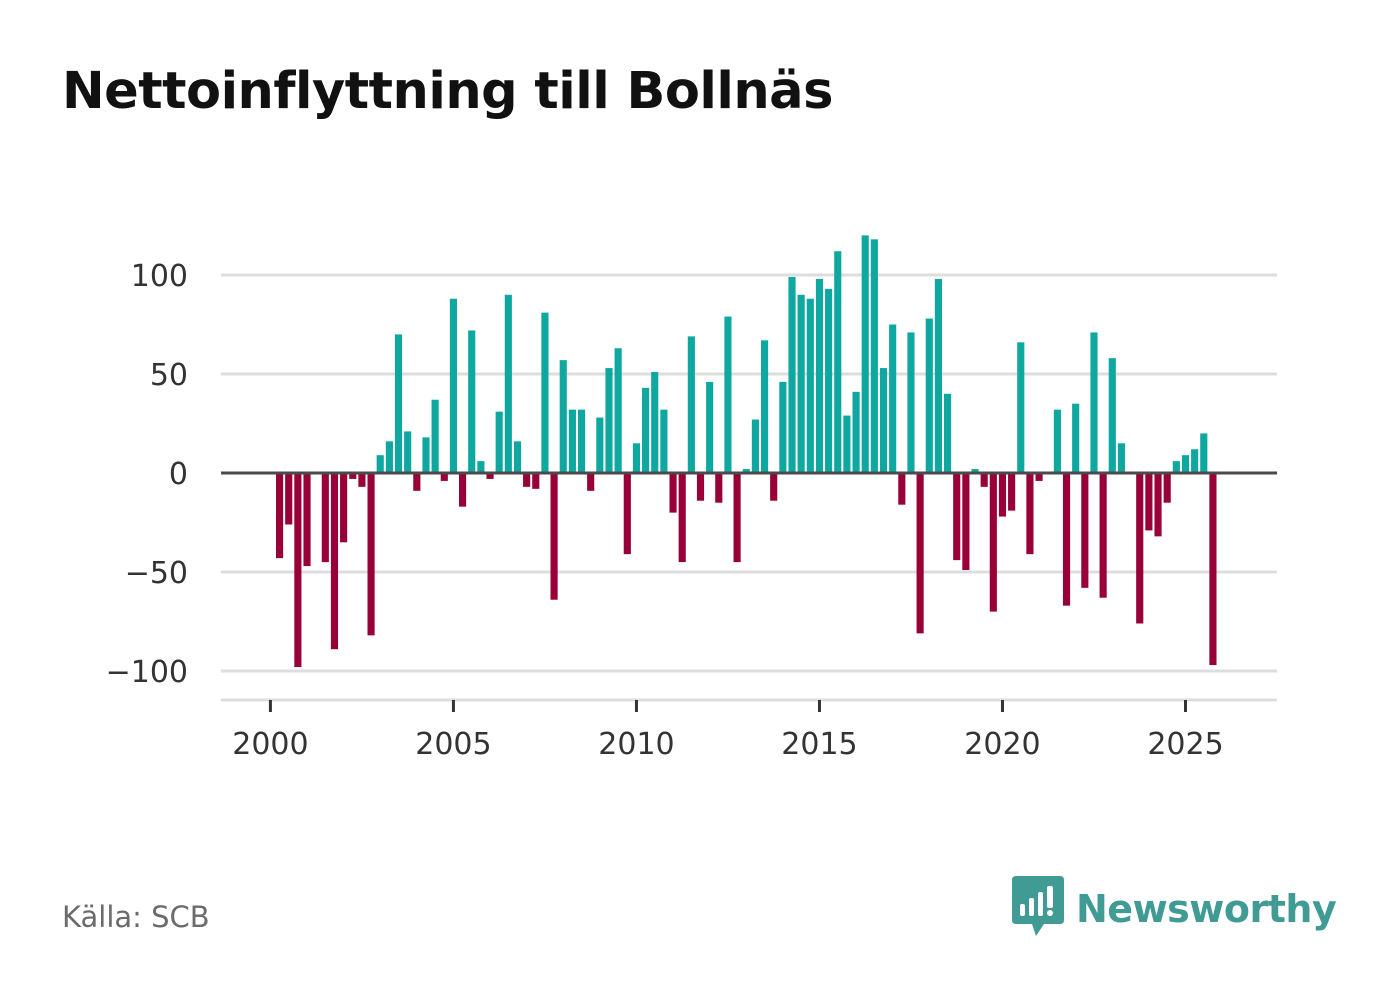 This screenshot has width=1382, height=999. What do you see at coordinates (792, 374) in the screenshot?
I see `bar-2014-q2` at bounding box center [792, 374].